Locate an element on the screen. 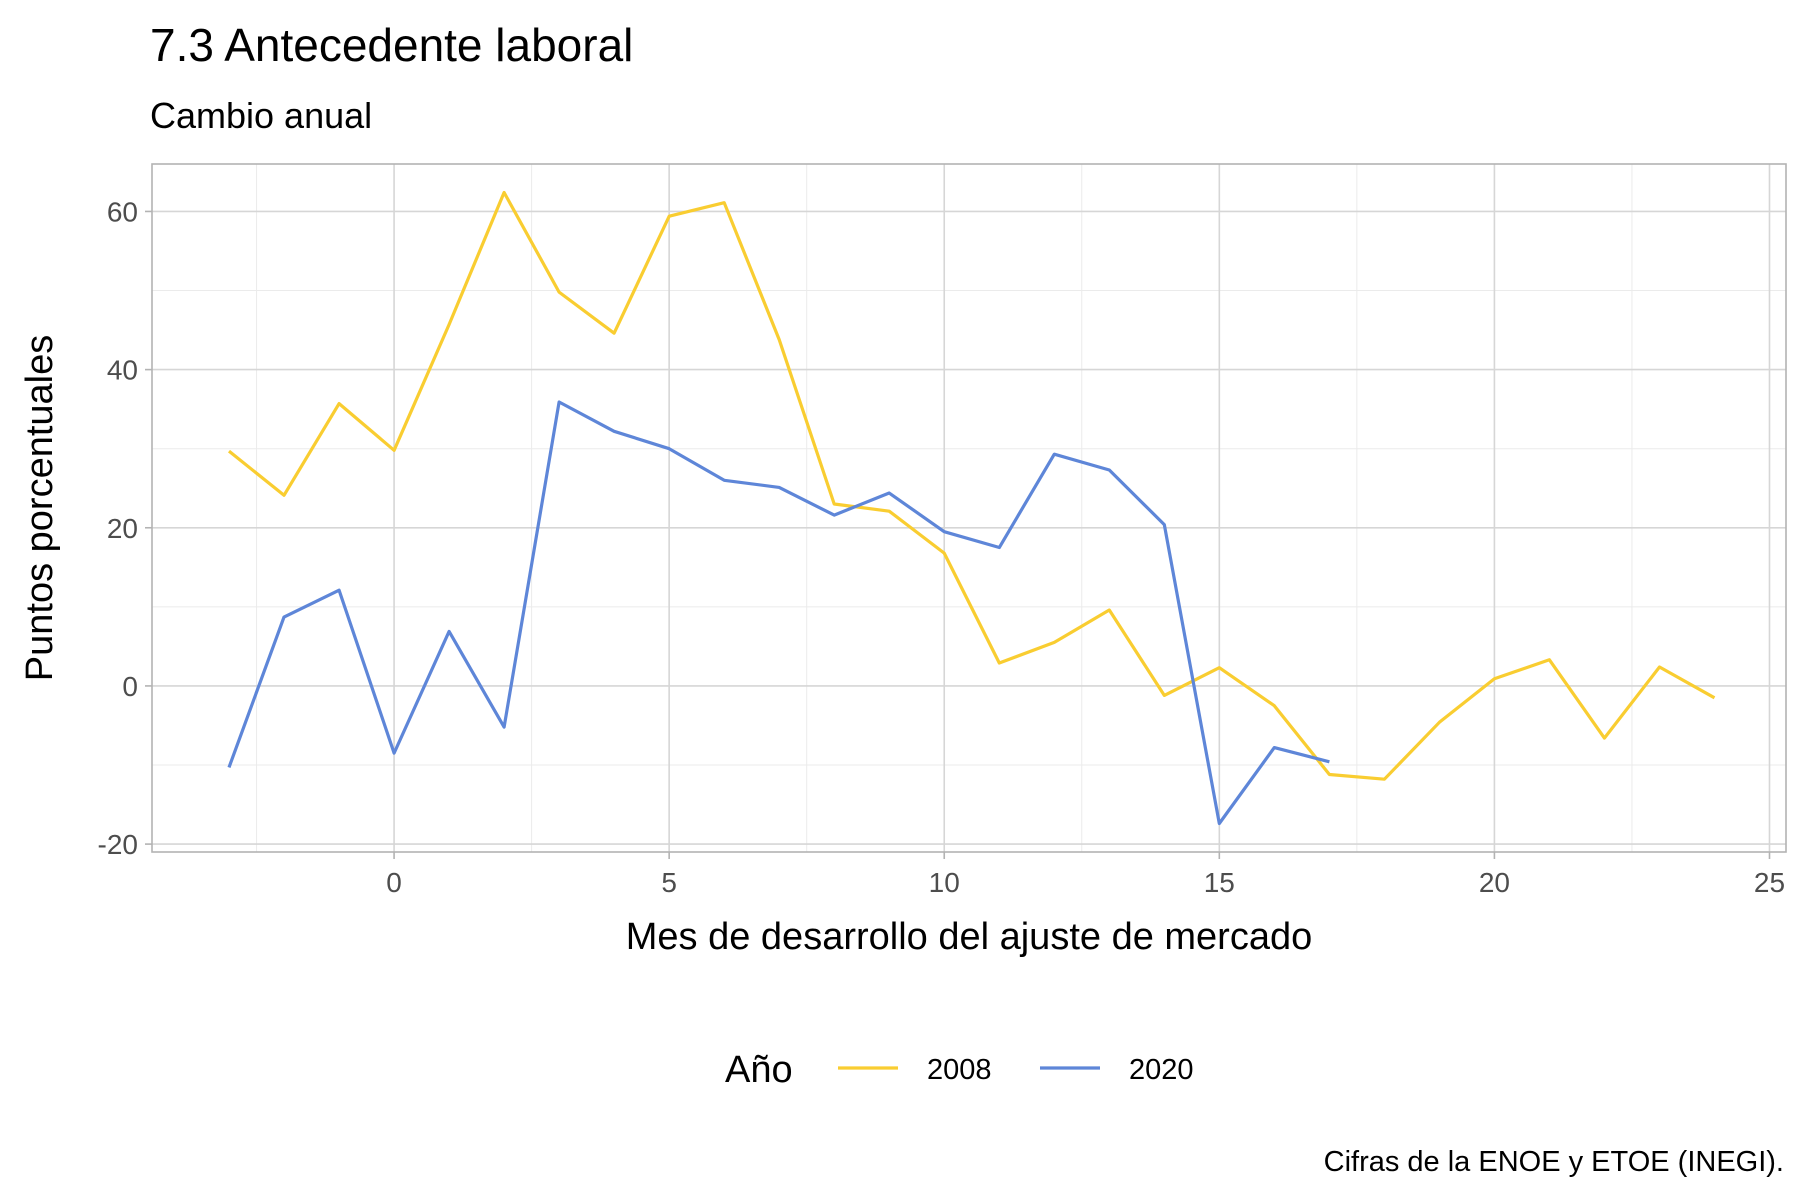 This screenshot has height=1200, width=1800. x-tick-label: 20 is located at coordinates (1494, 882).